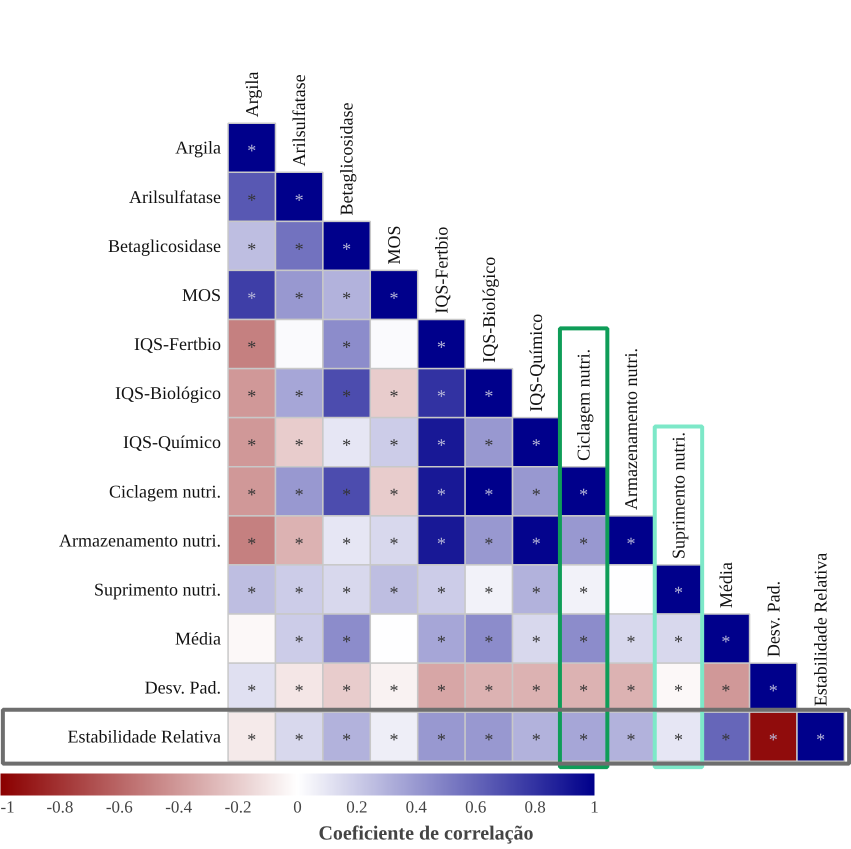 This screenshot has height=849, width=851. I want to click on color-bar-label: 1, so click(594, 807).